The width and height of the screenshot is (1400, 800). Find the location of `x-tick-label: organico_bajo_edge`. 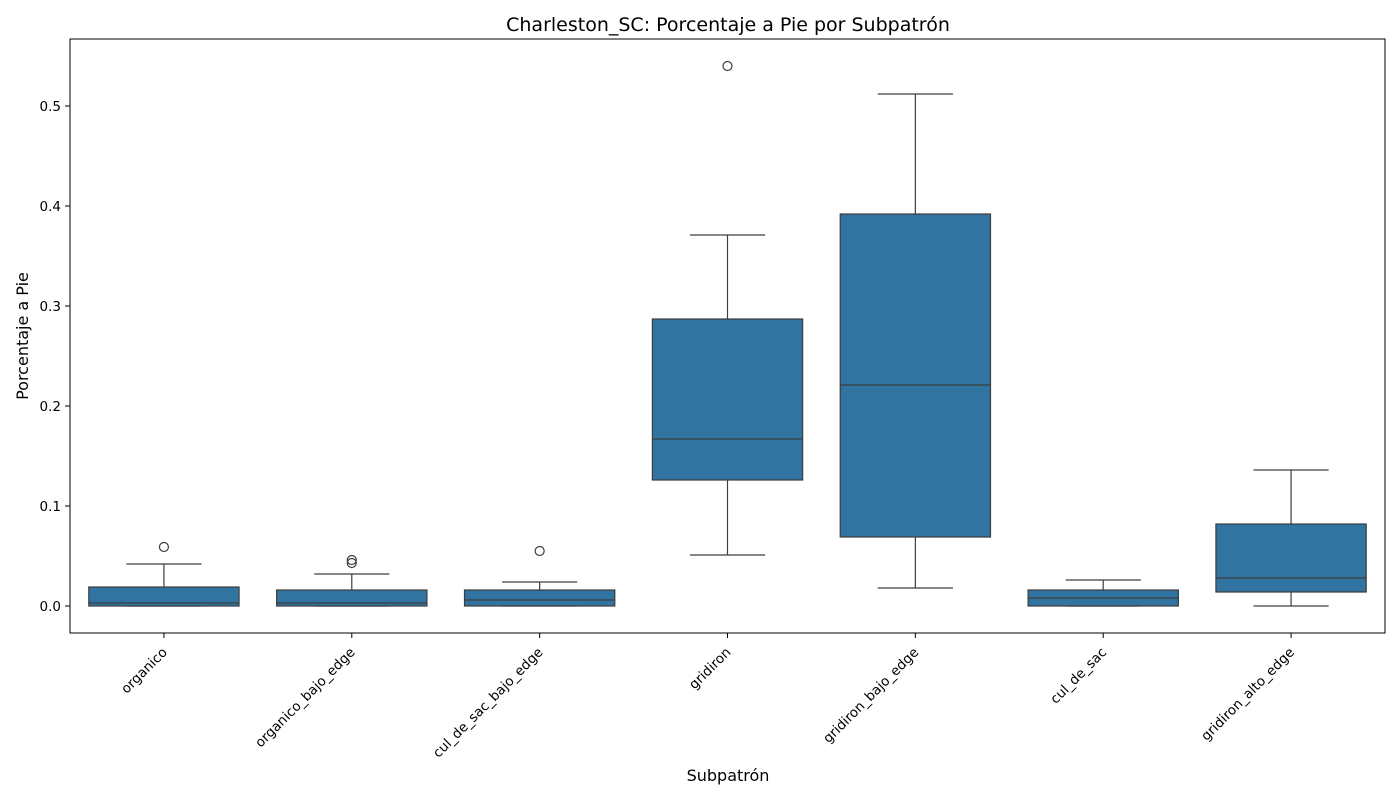

x-tick-label: organico_bajo_edge is located at coordinates (305, 698).